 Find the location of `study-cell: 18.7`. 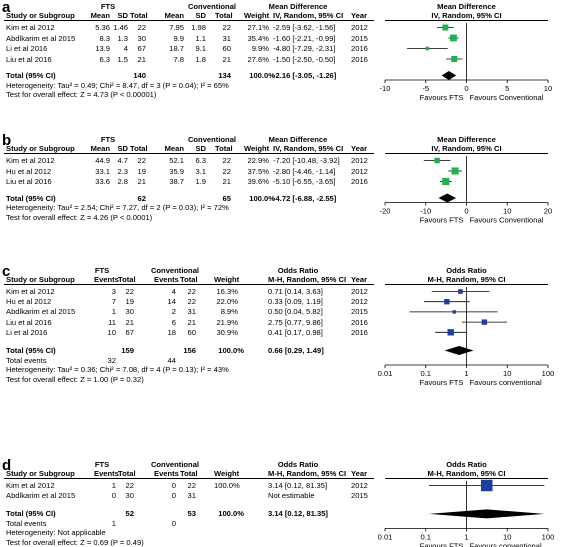

study-cell: 18.7 is located at coordinates (176, 48).